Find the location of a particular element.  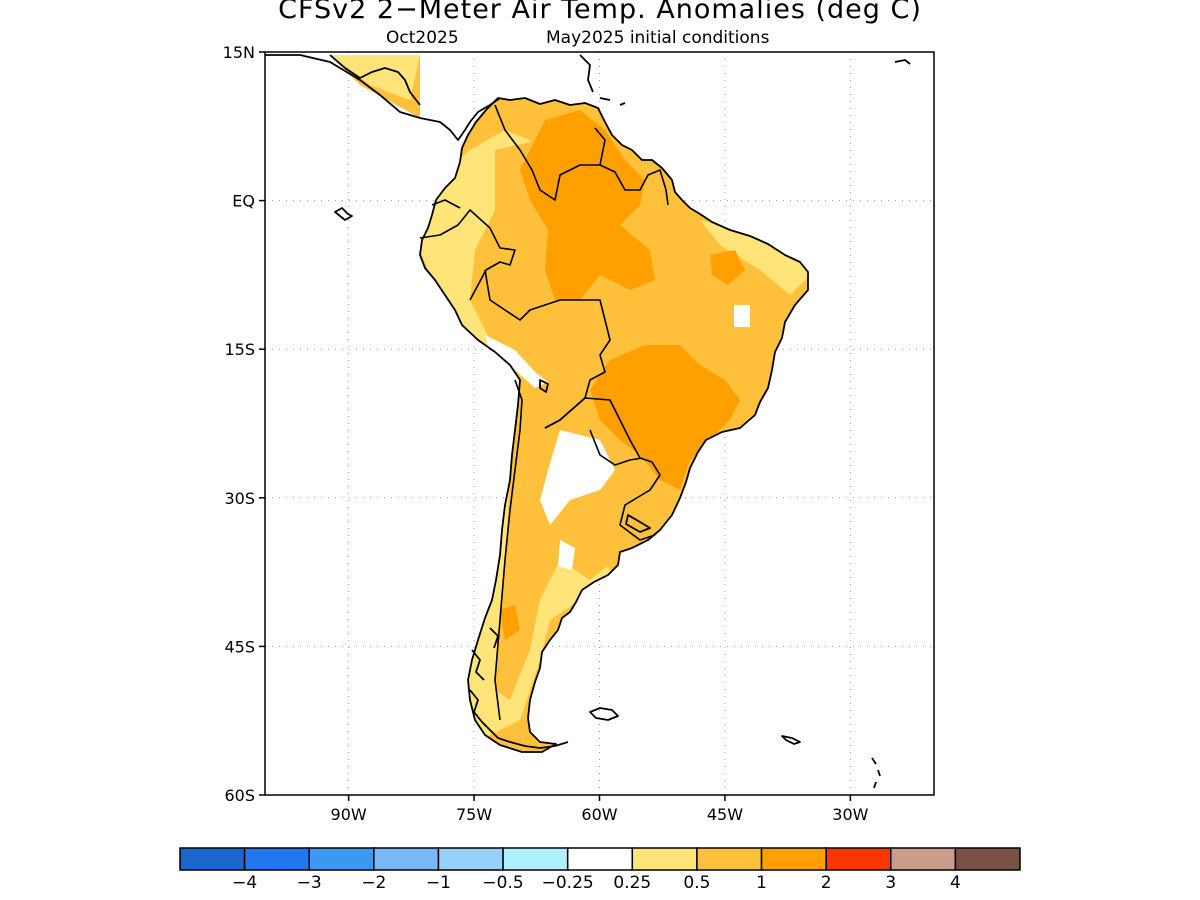

lon-tick-label: 30W is located at coordinates (850, 814).